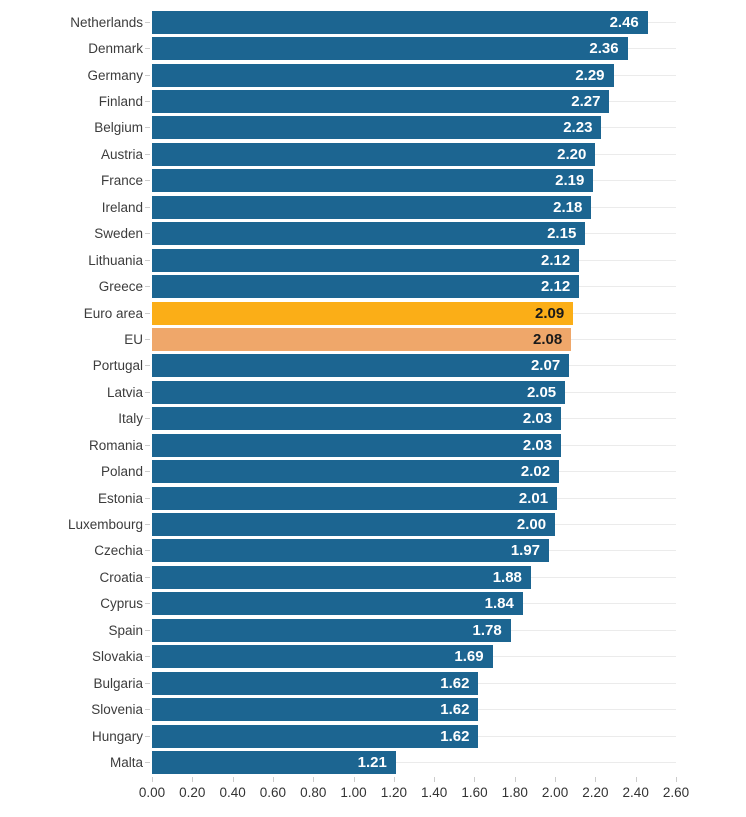 The height and width of the screenshot is (817, 746). What do you see at coordinates (676, 792) in the screenshot?
I see `x-tick-label: 2.60` at bounding box center [676, 792].